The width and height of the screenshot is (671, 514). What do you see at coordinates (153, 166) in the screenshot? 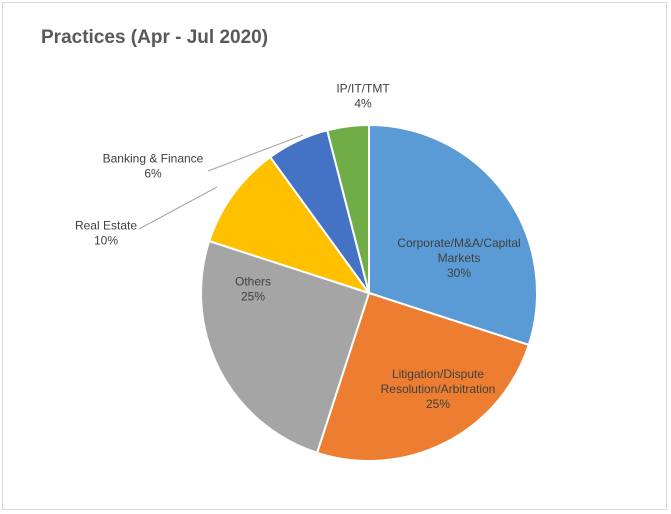
I see `slice-label-4: Banking & Finance 6%` at bounding box center [153, 166].